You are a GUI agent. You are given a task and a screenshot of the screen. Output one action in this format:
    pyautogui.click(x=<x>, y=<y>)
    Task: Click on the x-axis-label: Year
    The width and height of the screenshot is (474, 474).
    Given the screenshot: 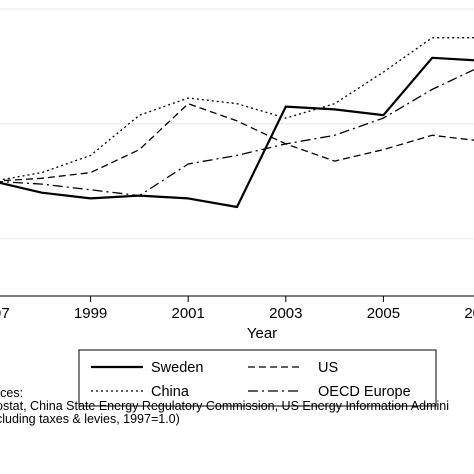 What is the action you would take?
    pyautogui.click(x=262, y=333)
    